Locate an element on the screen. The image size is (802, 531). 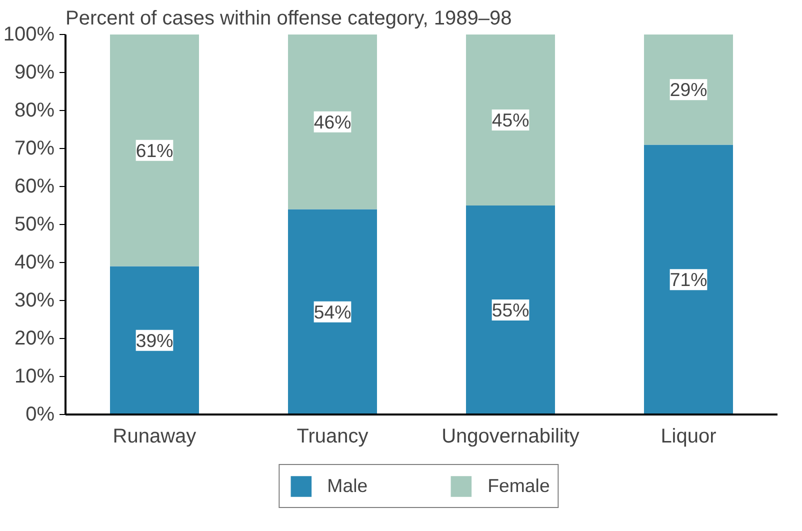
y-tick-label: 20% is located at coordinates (34, 339).